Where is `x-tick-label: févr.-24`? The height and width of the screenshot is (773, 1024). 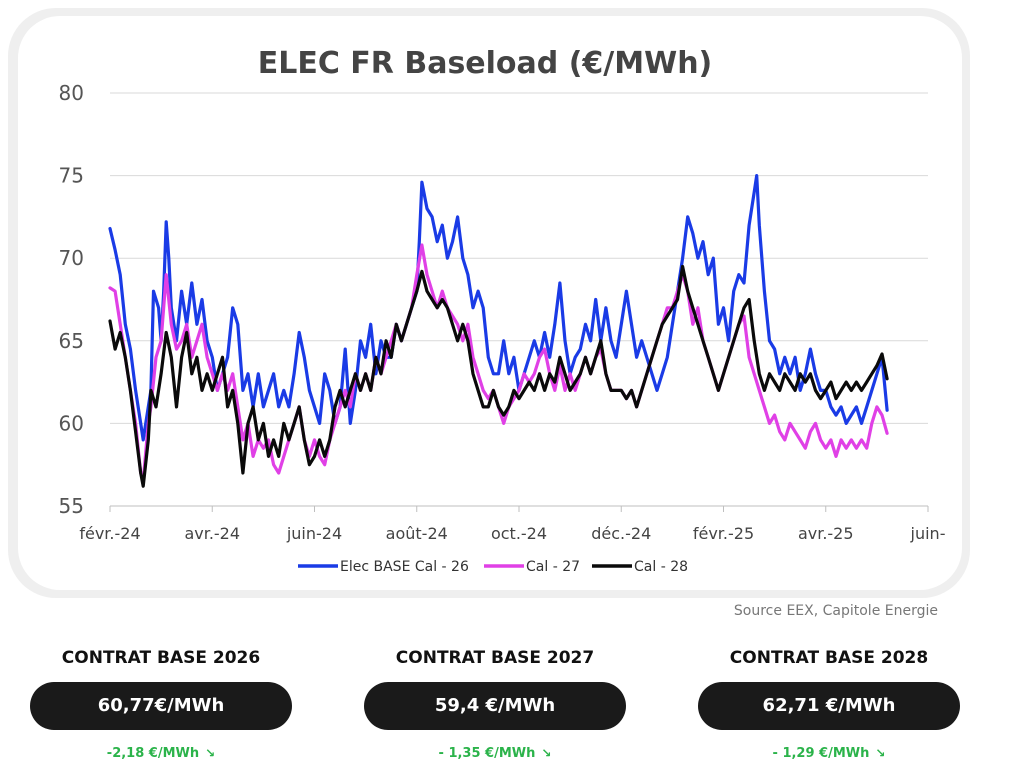
x-tick-label: févr.-24 is located at coordinates (109, 533).